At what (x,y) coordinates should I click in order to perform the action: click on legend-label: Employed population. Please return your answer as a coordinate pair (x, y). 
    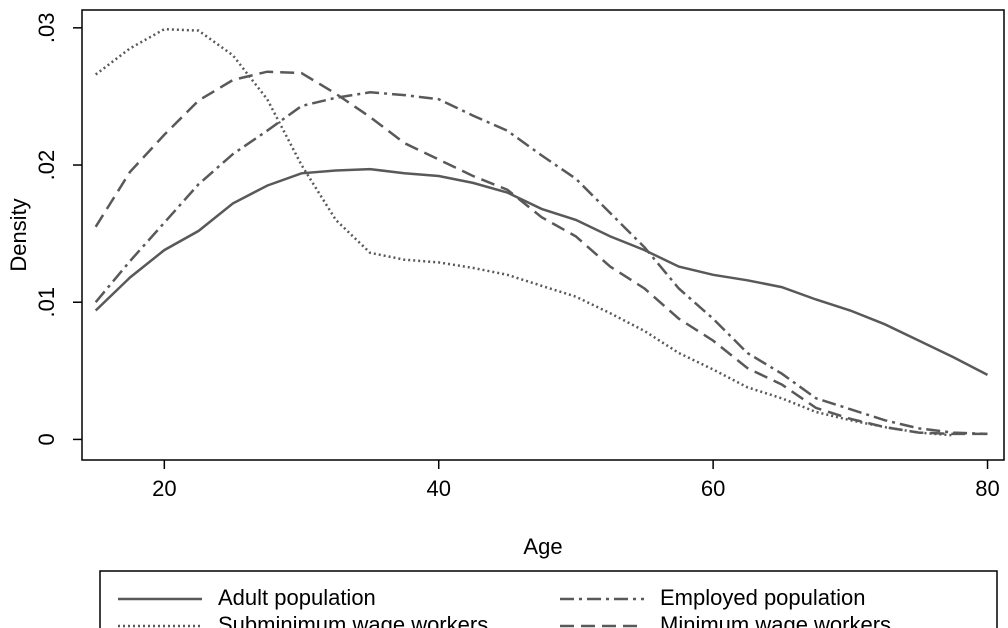
    Looking at the image, I should click on (762, 597).